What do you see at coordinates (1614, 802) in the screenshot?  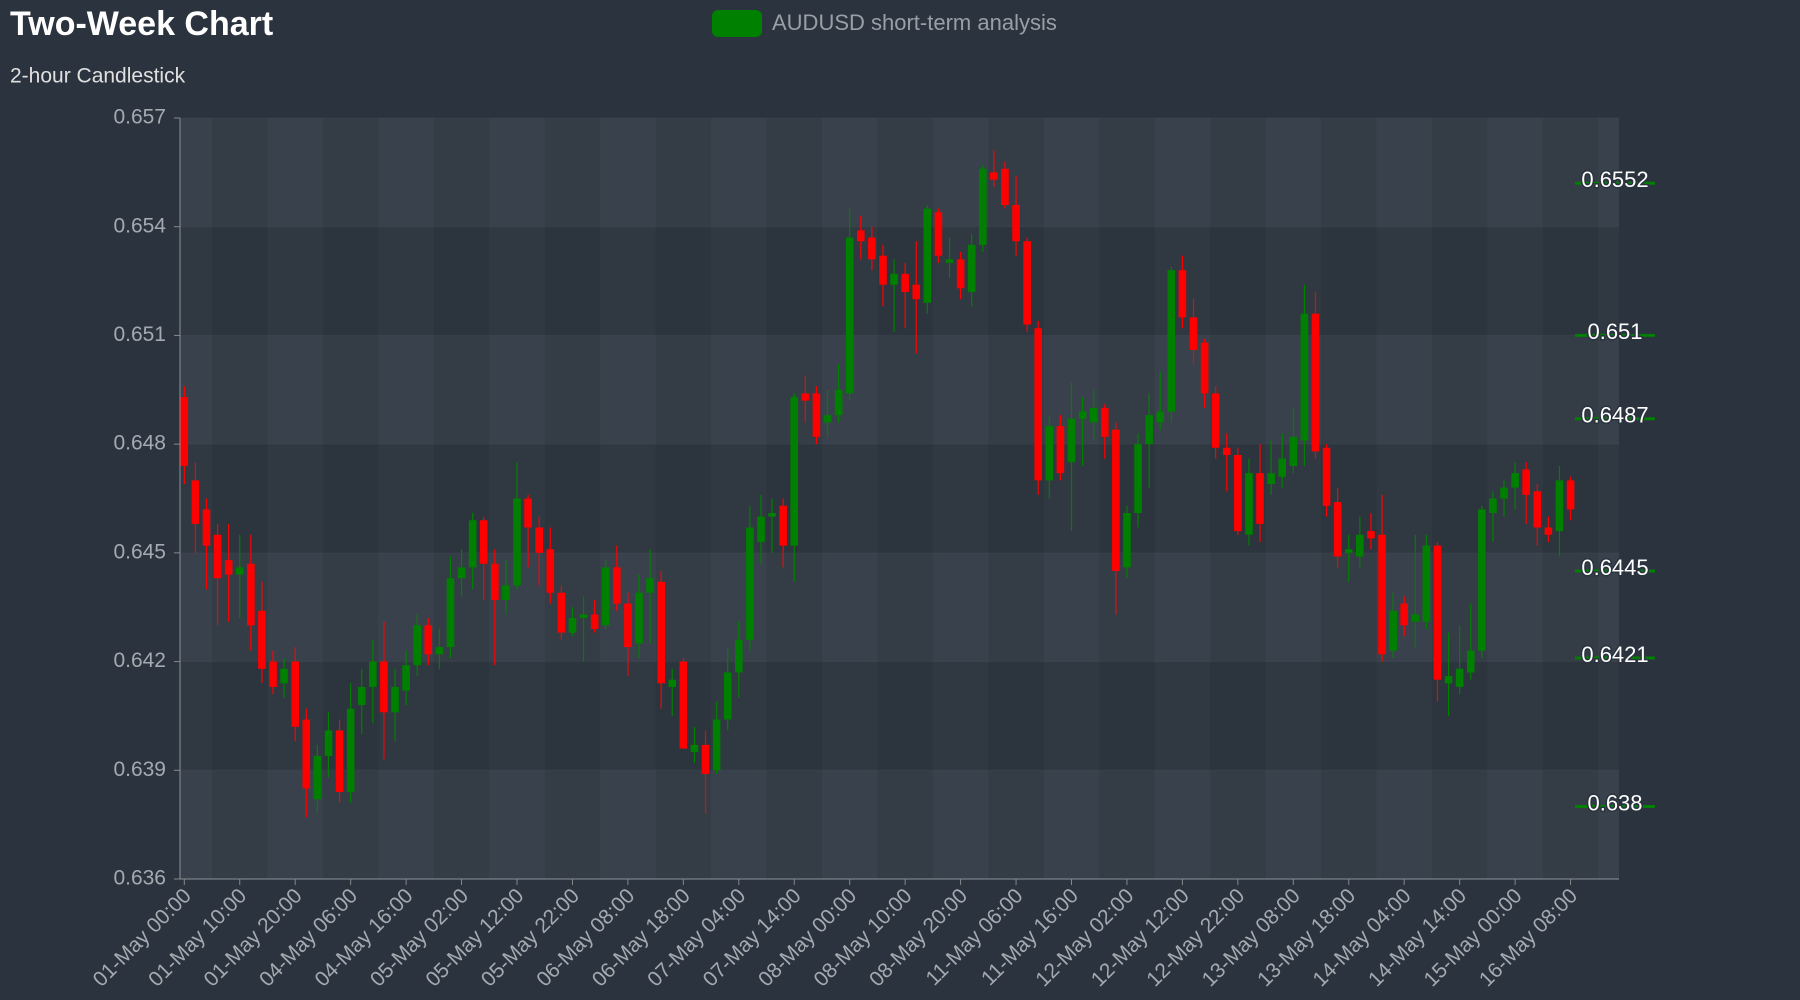 I see `level-label: 0.638` at bounding box center [1614, 802].